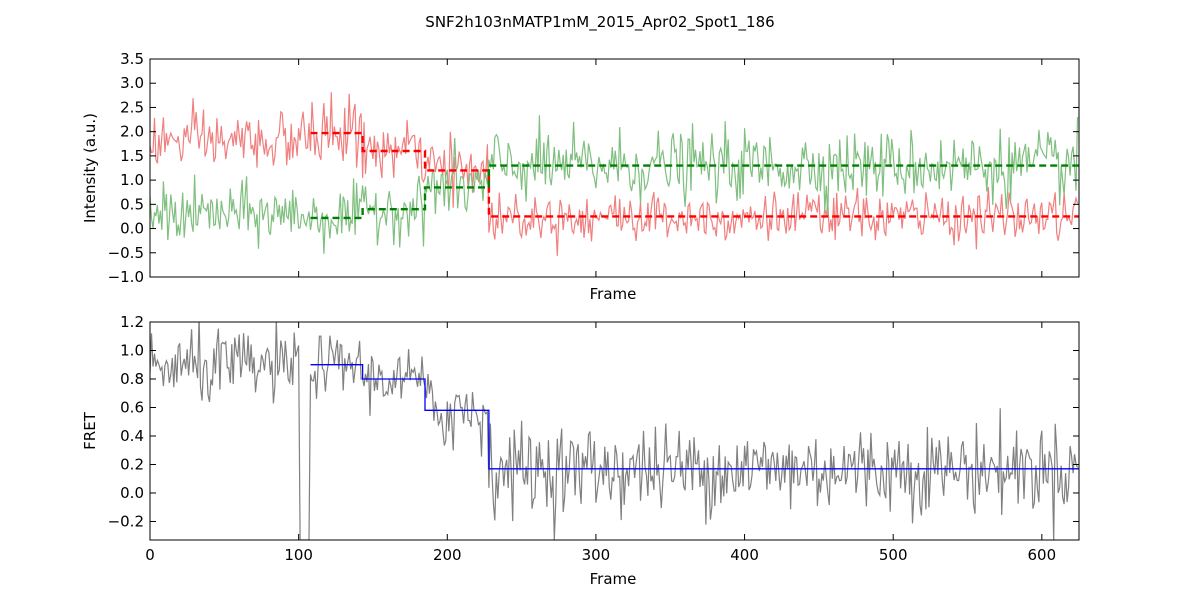 The image size is (1200, 600). What do you see at coordinates (132, 83) in the screenshot?
I see `y-tick-label: 3.0` at bounding box center [132, 83].